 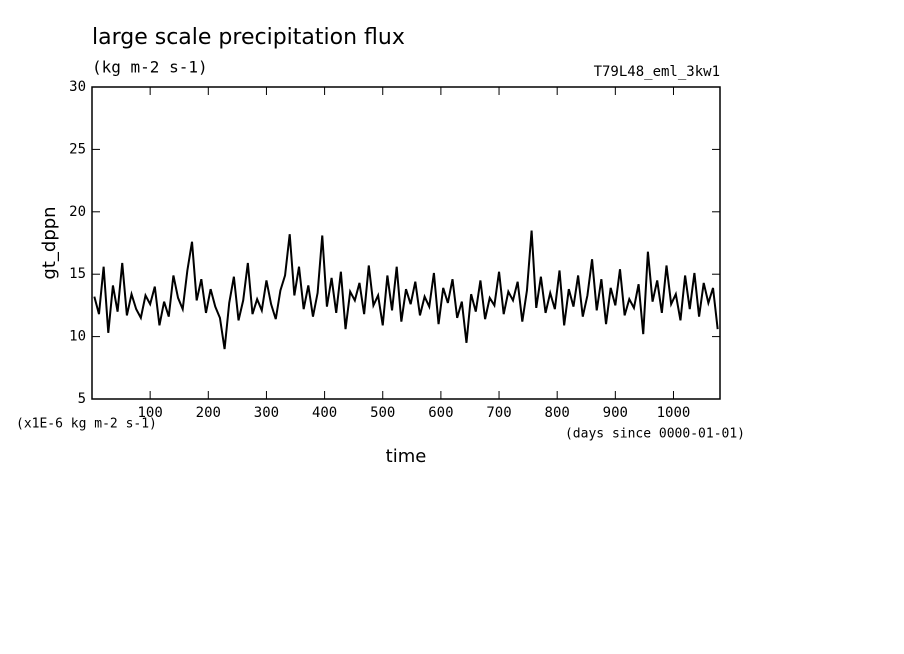 What do you see at coordinates (324, 413) in the screenshot?
I see `x-tick-label: 400` at bounding box center [324, 413].